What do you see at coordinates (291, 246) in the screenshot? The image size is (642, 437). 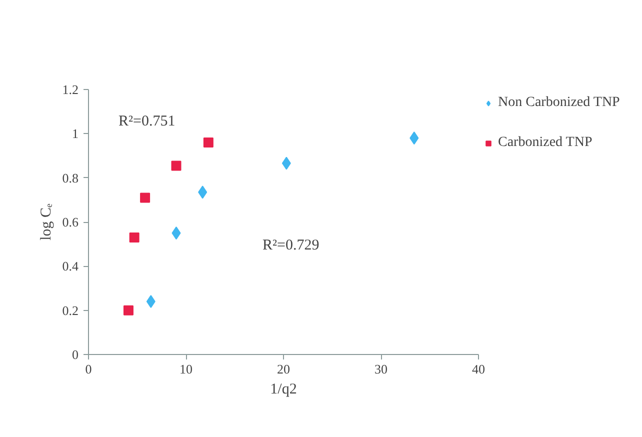 I see `annotation: R²=0.729` at bounding box center [291, 246].